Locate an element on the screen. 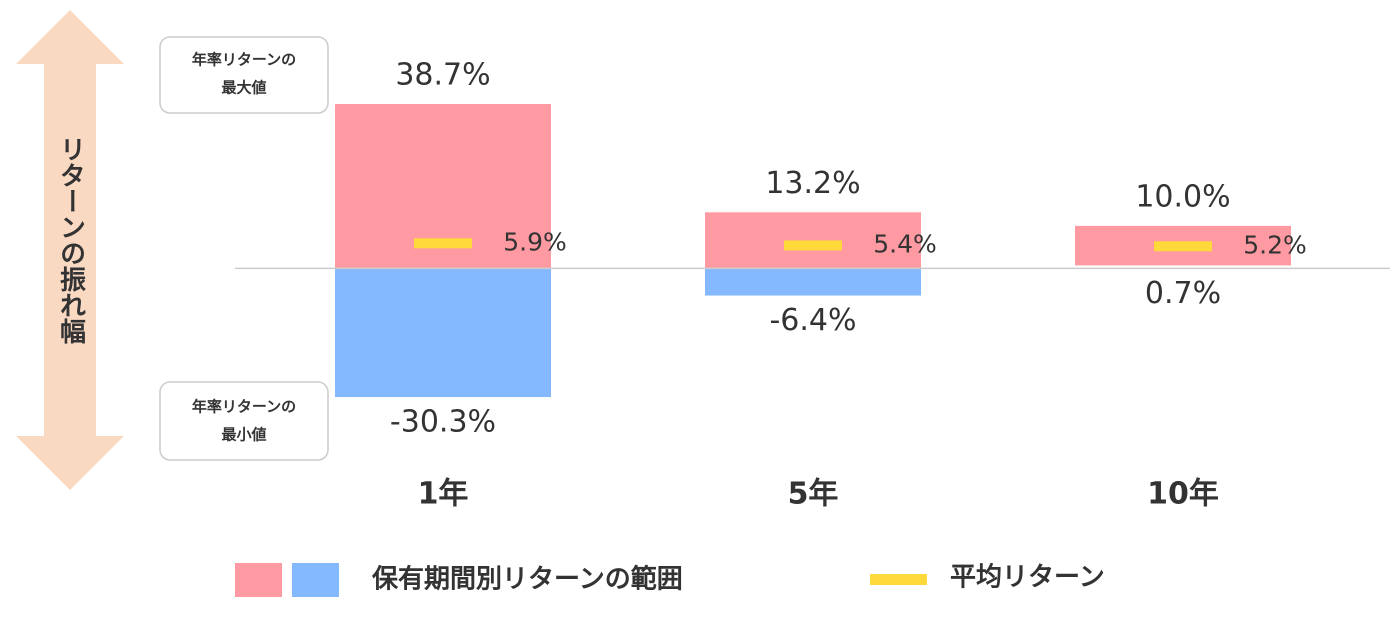 The height and width of the screenshot is (620, 1400). max-label: 10.0% is located at coordinates (1182, 196).